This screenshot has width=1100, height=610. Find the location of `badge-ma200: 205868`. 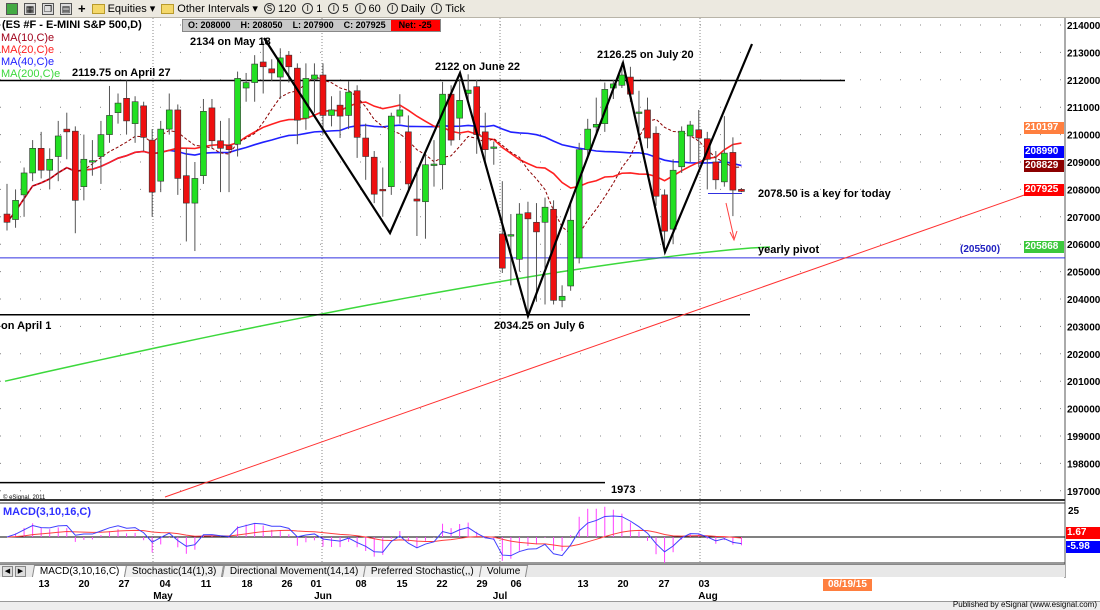

badge-ma200: 205868 is located at coordinates (1044, 247).